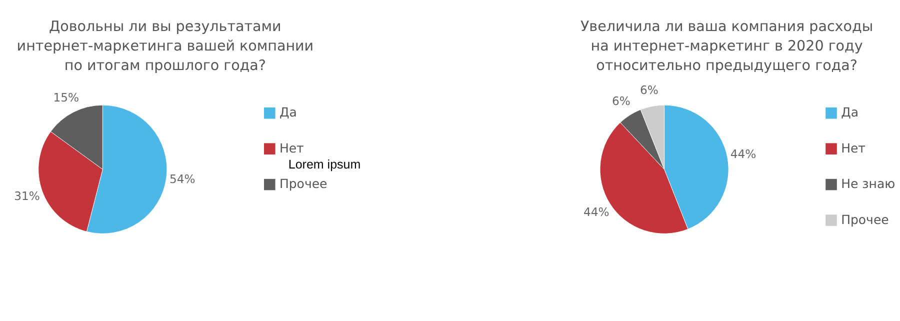  Describe the element at coordinates (183, 179) in the screenshot. I see `data-label: 54%` at that location.